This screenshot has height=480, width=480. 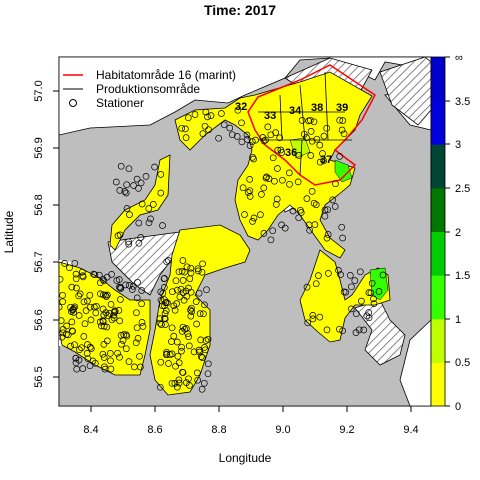 I want to click on colorbar-label: 0, so click(x=458, y=407).